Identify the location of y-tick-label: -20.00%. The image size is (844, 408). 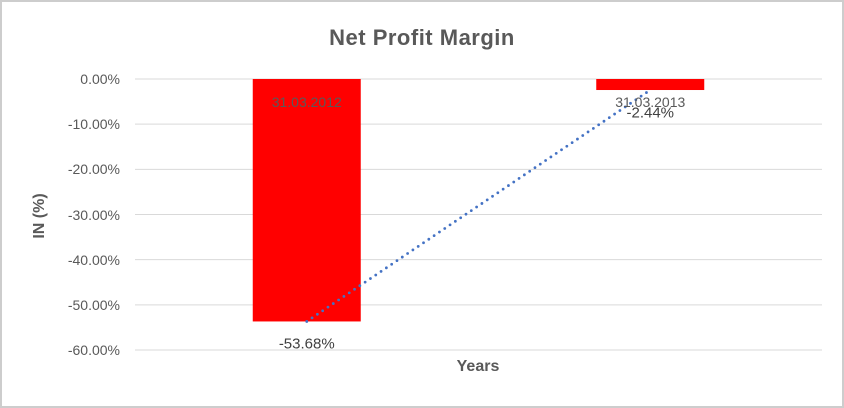
(93, 169).